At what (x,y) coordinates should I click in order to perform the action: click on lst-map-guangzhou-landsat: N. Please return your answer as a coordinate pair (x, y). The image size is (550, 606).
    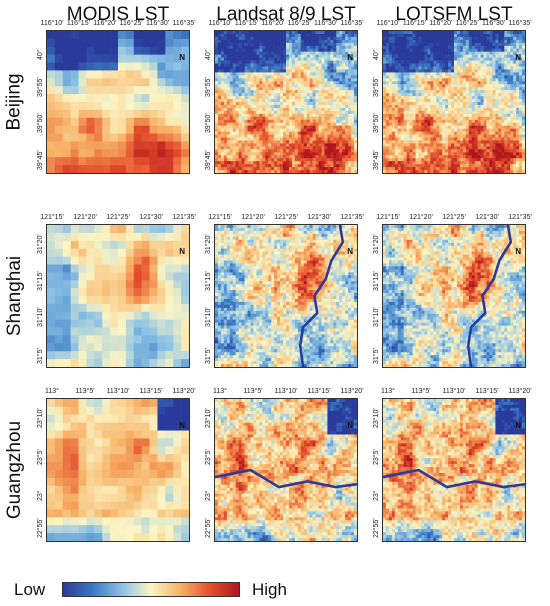
    Looking at the image, I should click on (286, 470).